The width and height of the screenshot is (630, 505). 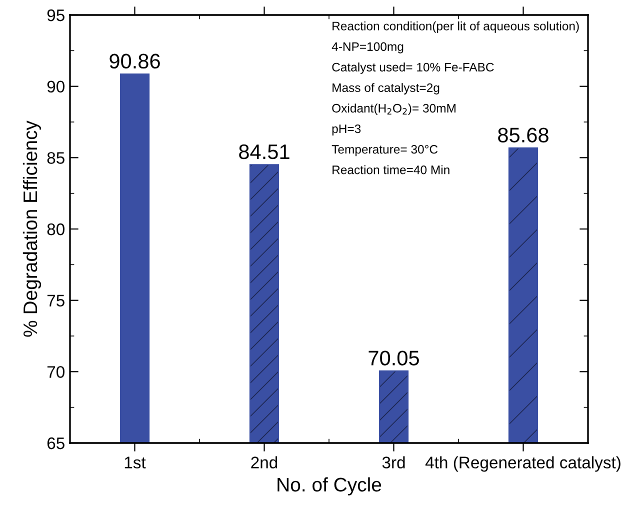 What do you see at coordinates (55, 86) in the screenshot?
I see `y-tick-label: 90` at bounding box center [55, 86].